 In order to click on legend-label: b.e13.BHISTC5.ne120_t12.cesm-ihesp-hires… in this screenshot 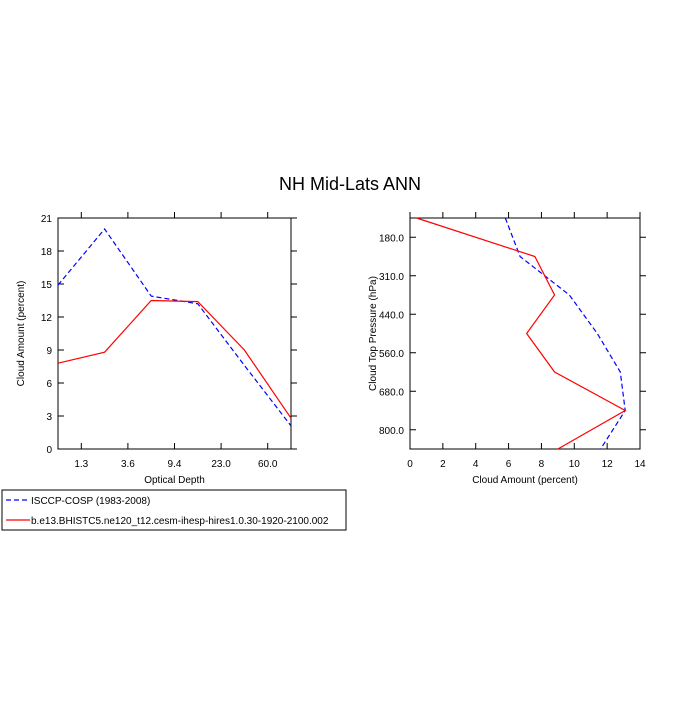, I will do `click(180, 521)`.